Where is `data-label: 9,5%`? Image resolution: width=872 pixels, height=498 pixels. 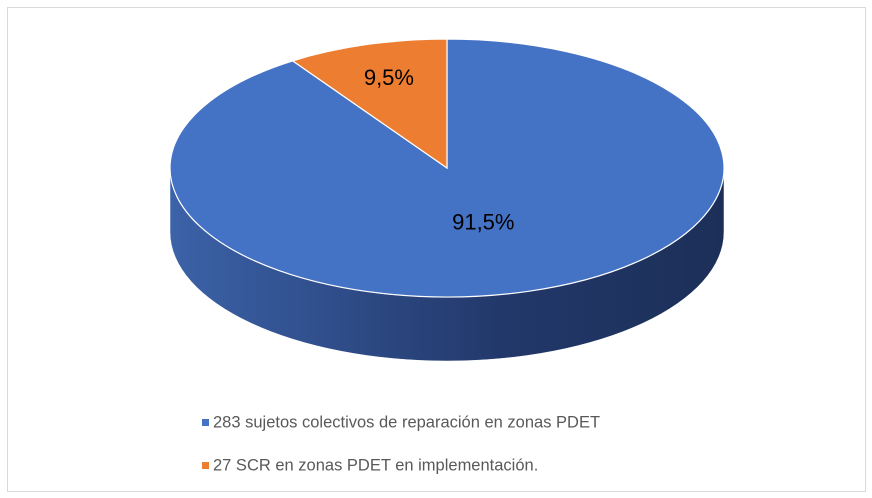
data-label: 9,5% is located at coordinates (389, 77).